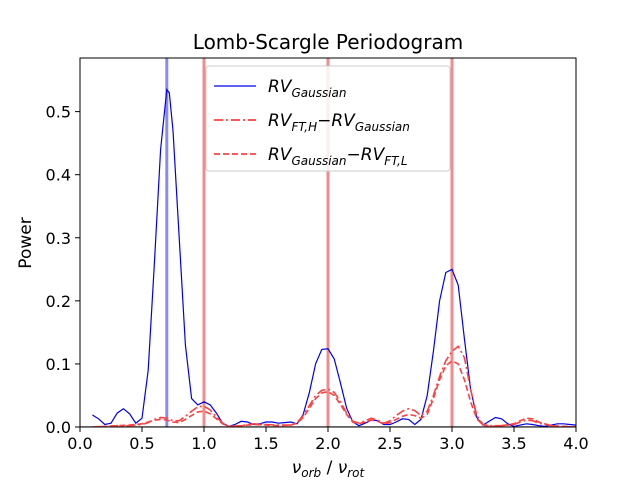 The image size is (640, 480). Describe the element at coordinates (58, 175) in the screenshot. I see `y-tick-label: 0.4` at that location.